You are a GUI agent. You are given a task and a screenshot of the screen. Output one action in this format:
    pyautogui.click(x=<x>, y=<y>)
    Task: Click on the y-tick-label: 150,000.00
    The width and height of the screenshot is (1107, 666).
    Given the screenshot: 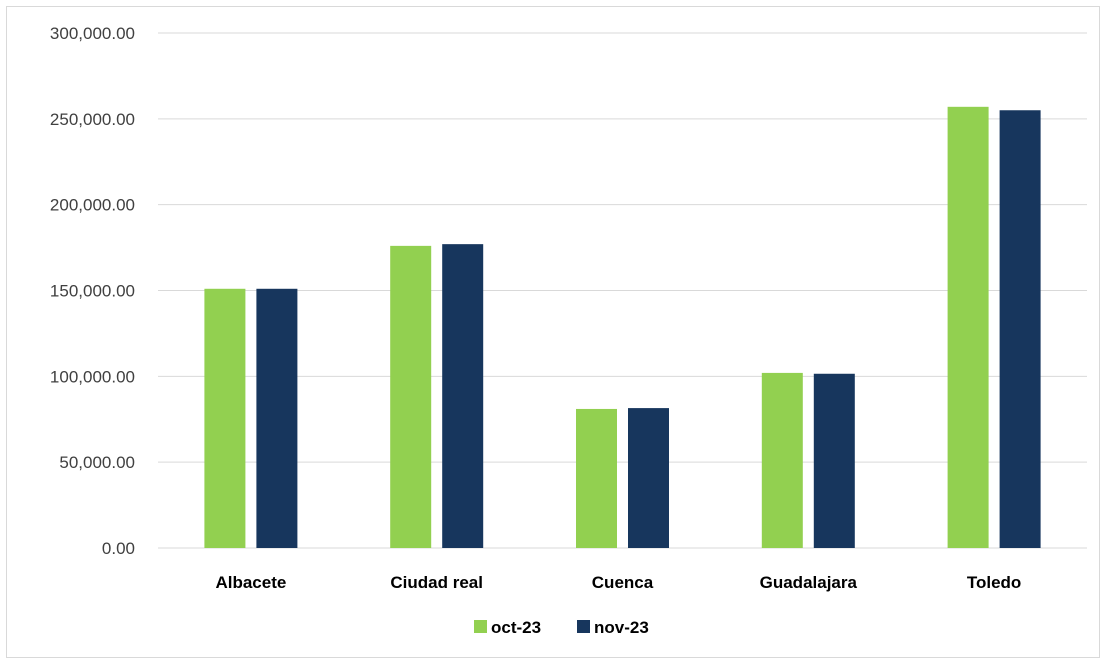 What is the action you would take?
    pyautogui.click(x=92, y=291)
    